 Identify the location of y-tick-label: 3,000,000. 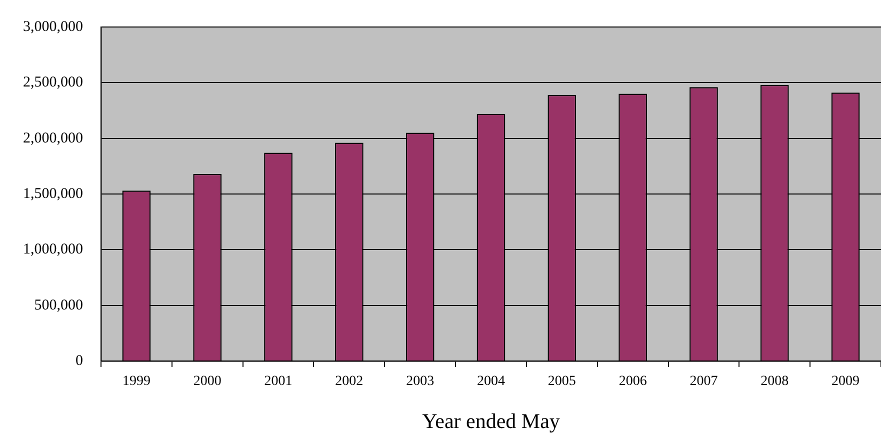
(53, 26).